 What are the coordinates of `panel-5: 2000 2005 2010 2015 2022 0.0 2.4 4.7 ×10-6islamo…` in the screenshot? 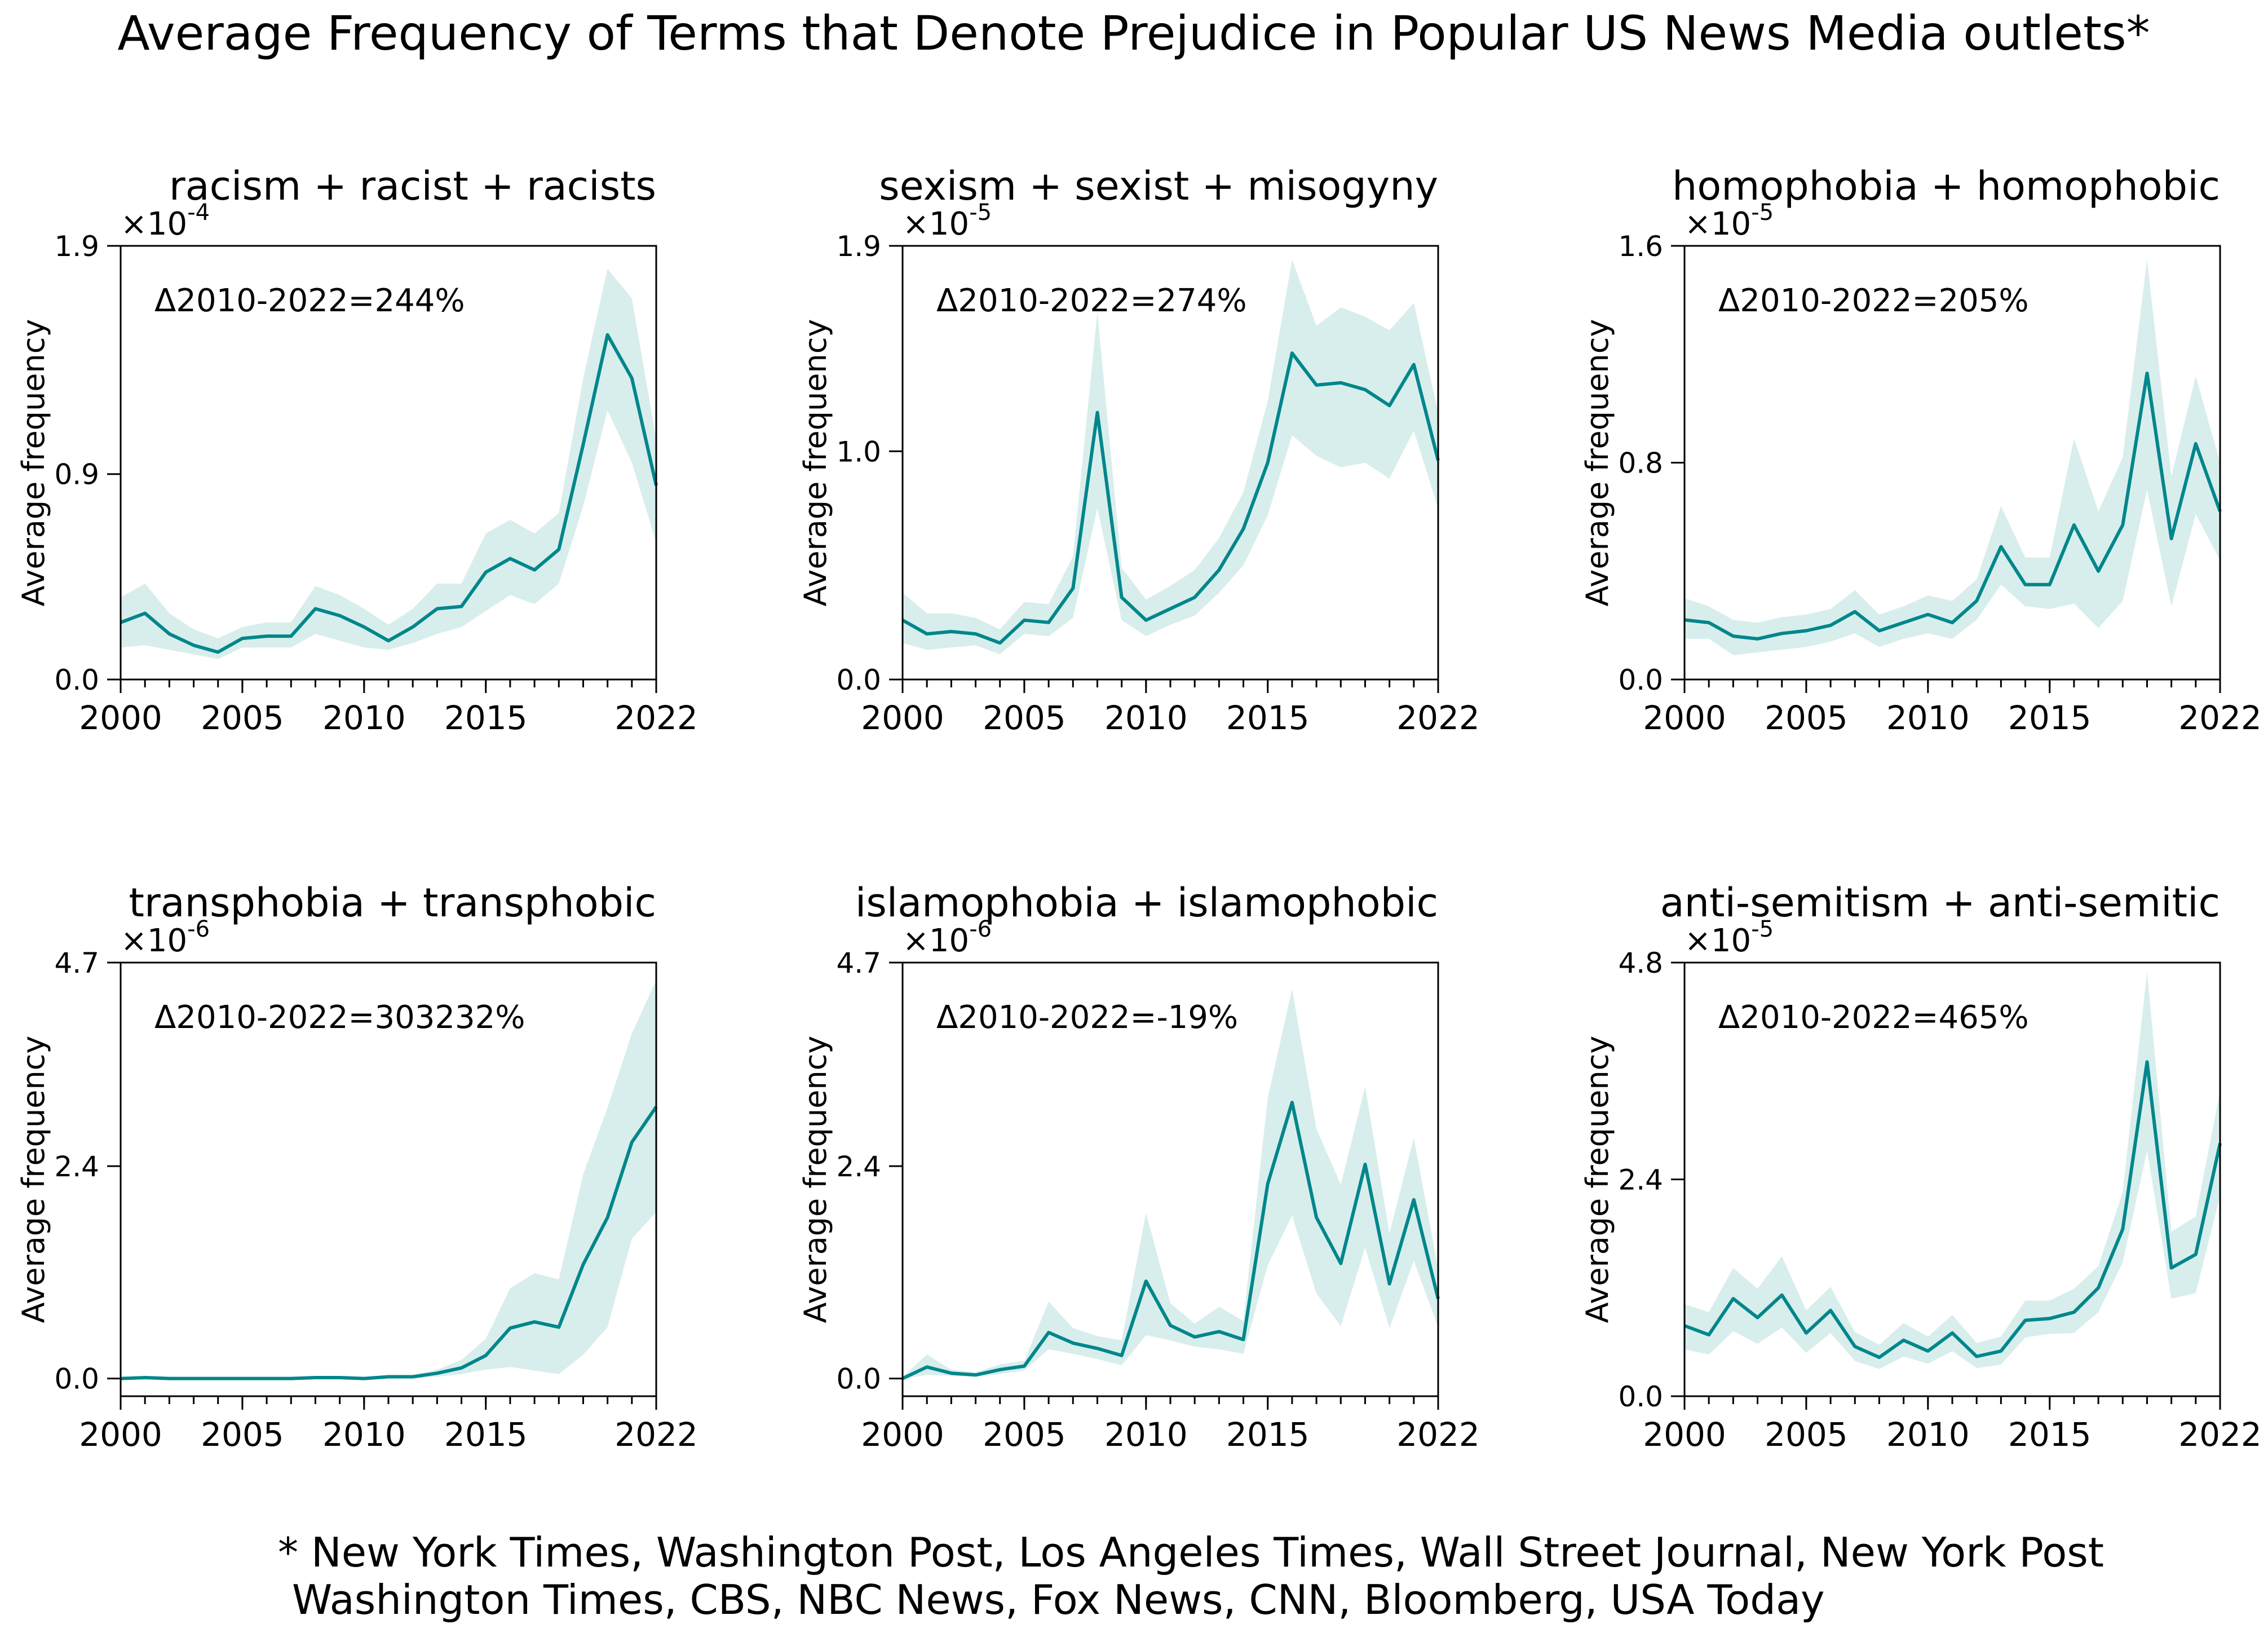 It's located at (1139, 1167).